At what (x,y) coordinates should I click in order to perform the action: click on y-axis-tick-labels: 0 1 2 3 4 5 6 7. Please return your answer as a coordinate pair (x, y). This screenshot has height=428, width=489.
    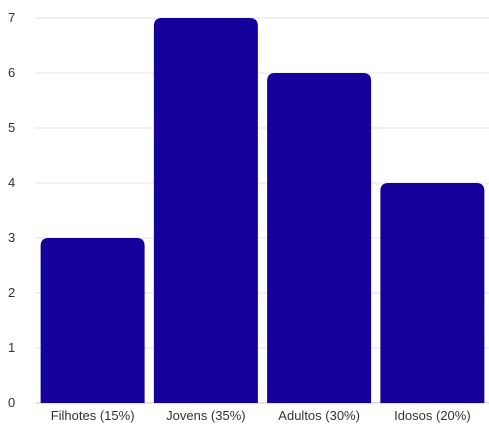
    Looking at the image, I should click on (11, 210).